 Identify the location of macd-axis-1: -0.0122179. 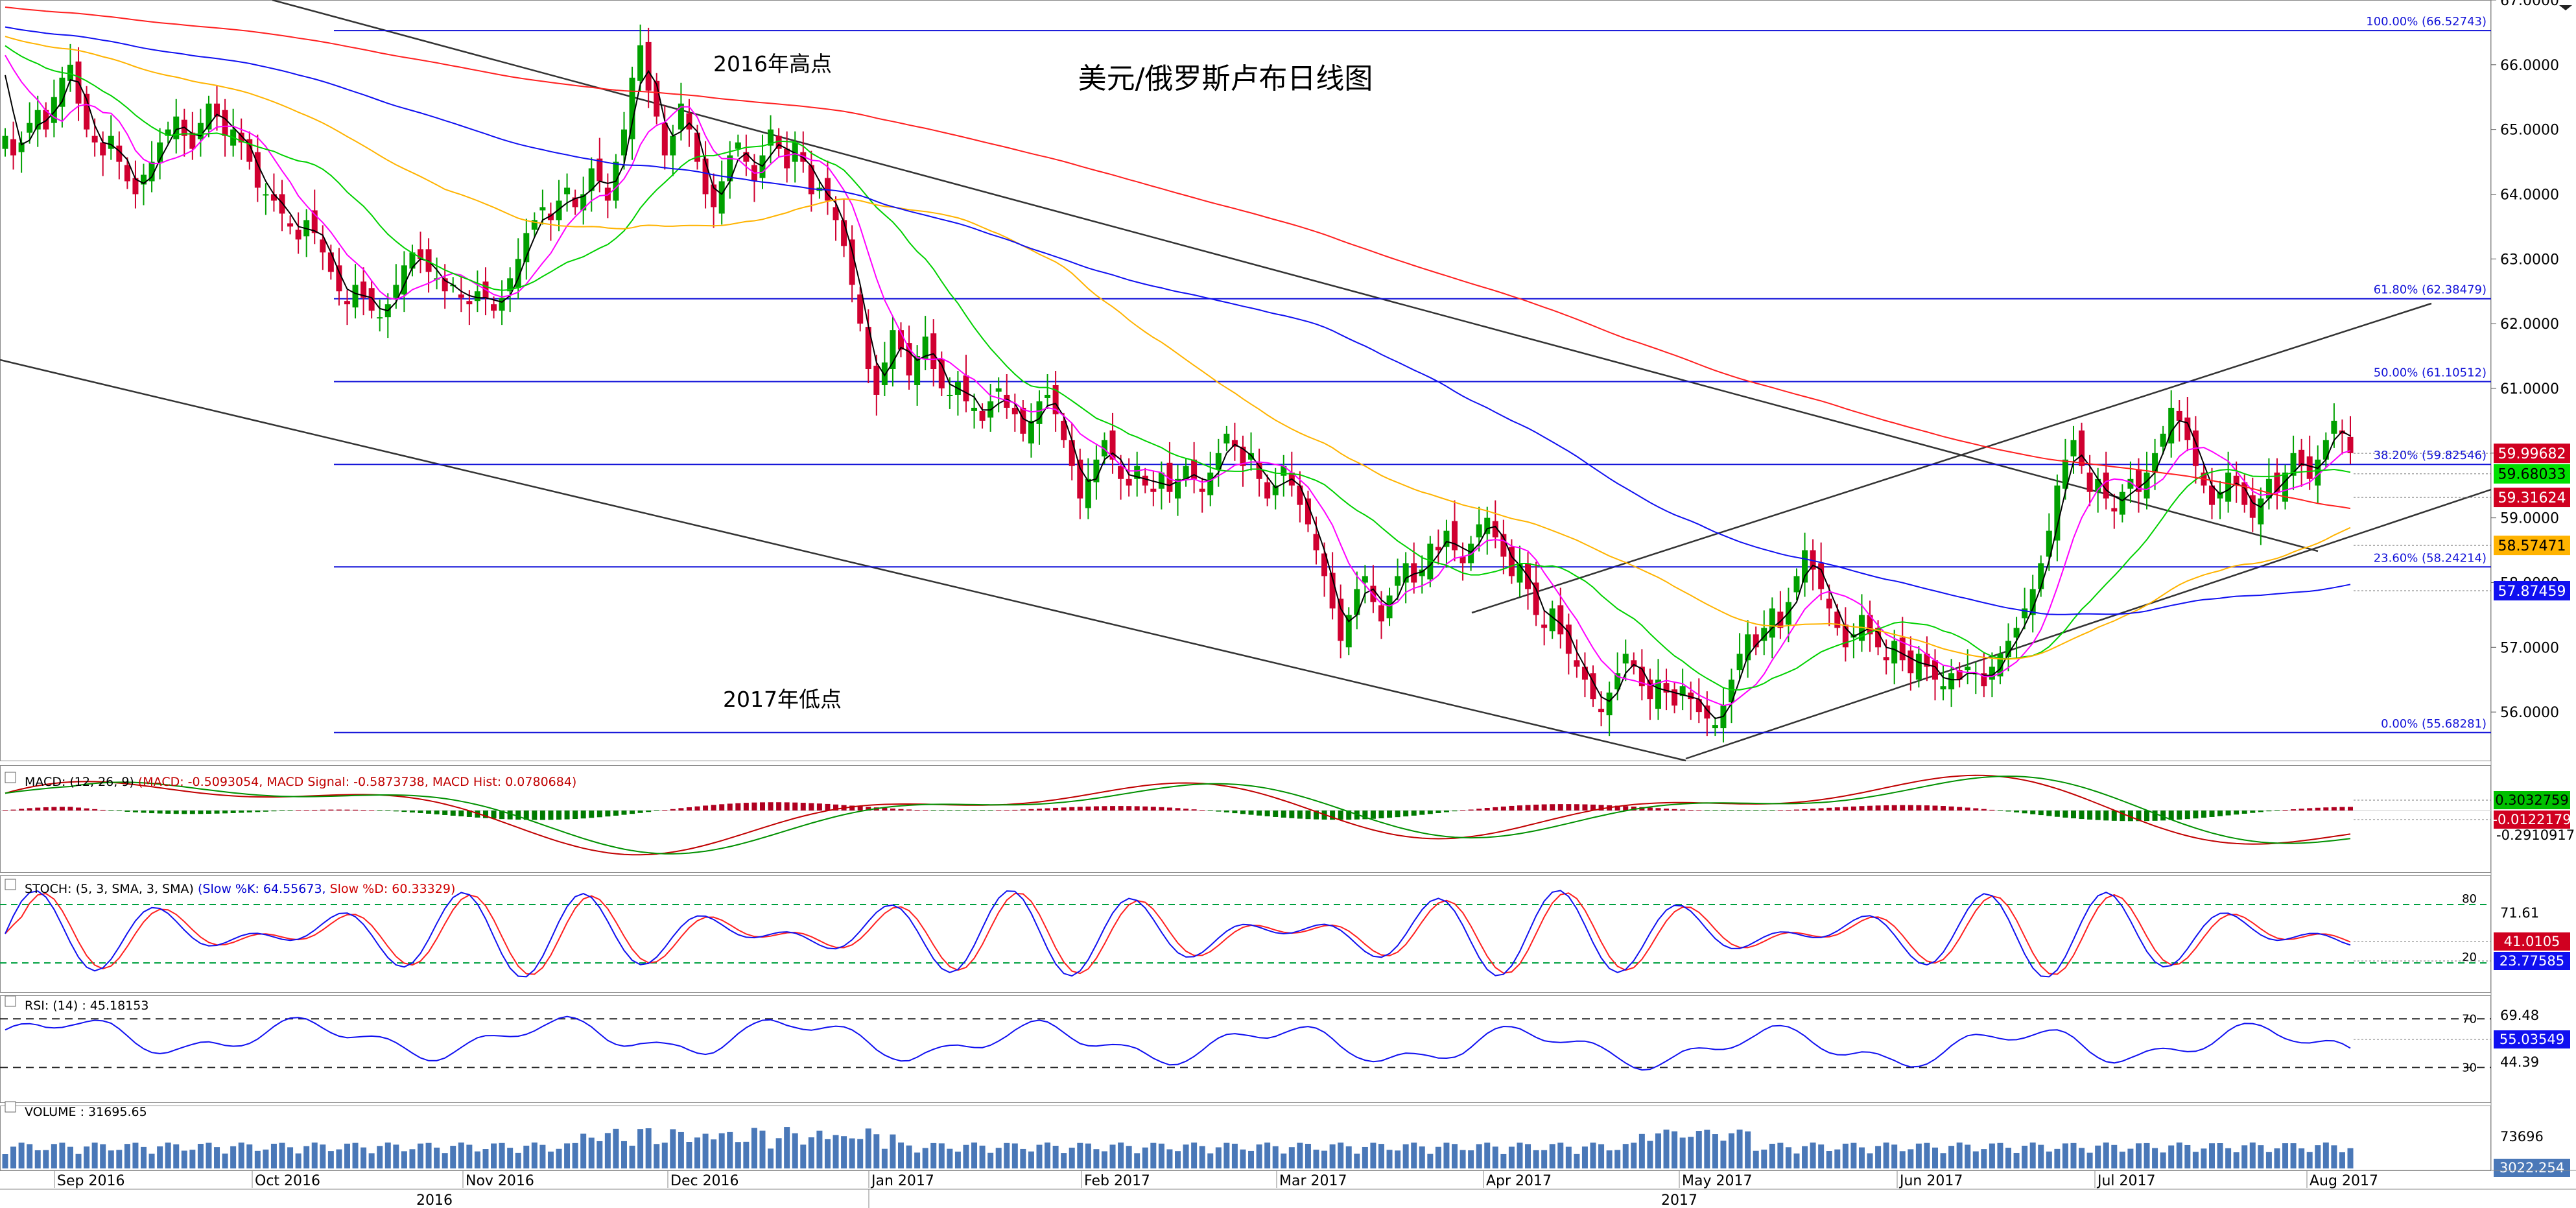
(2532, 819).